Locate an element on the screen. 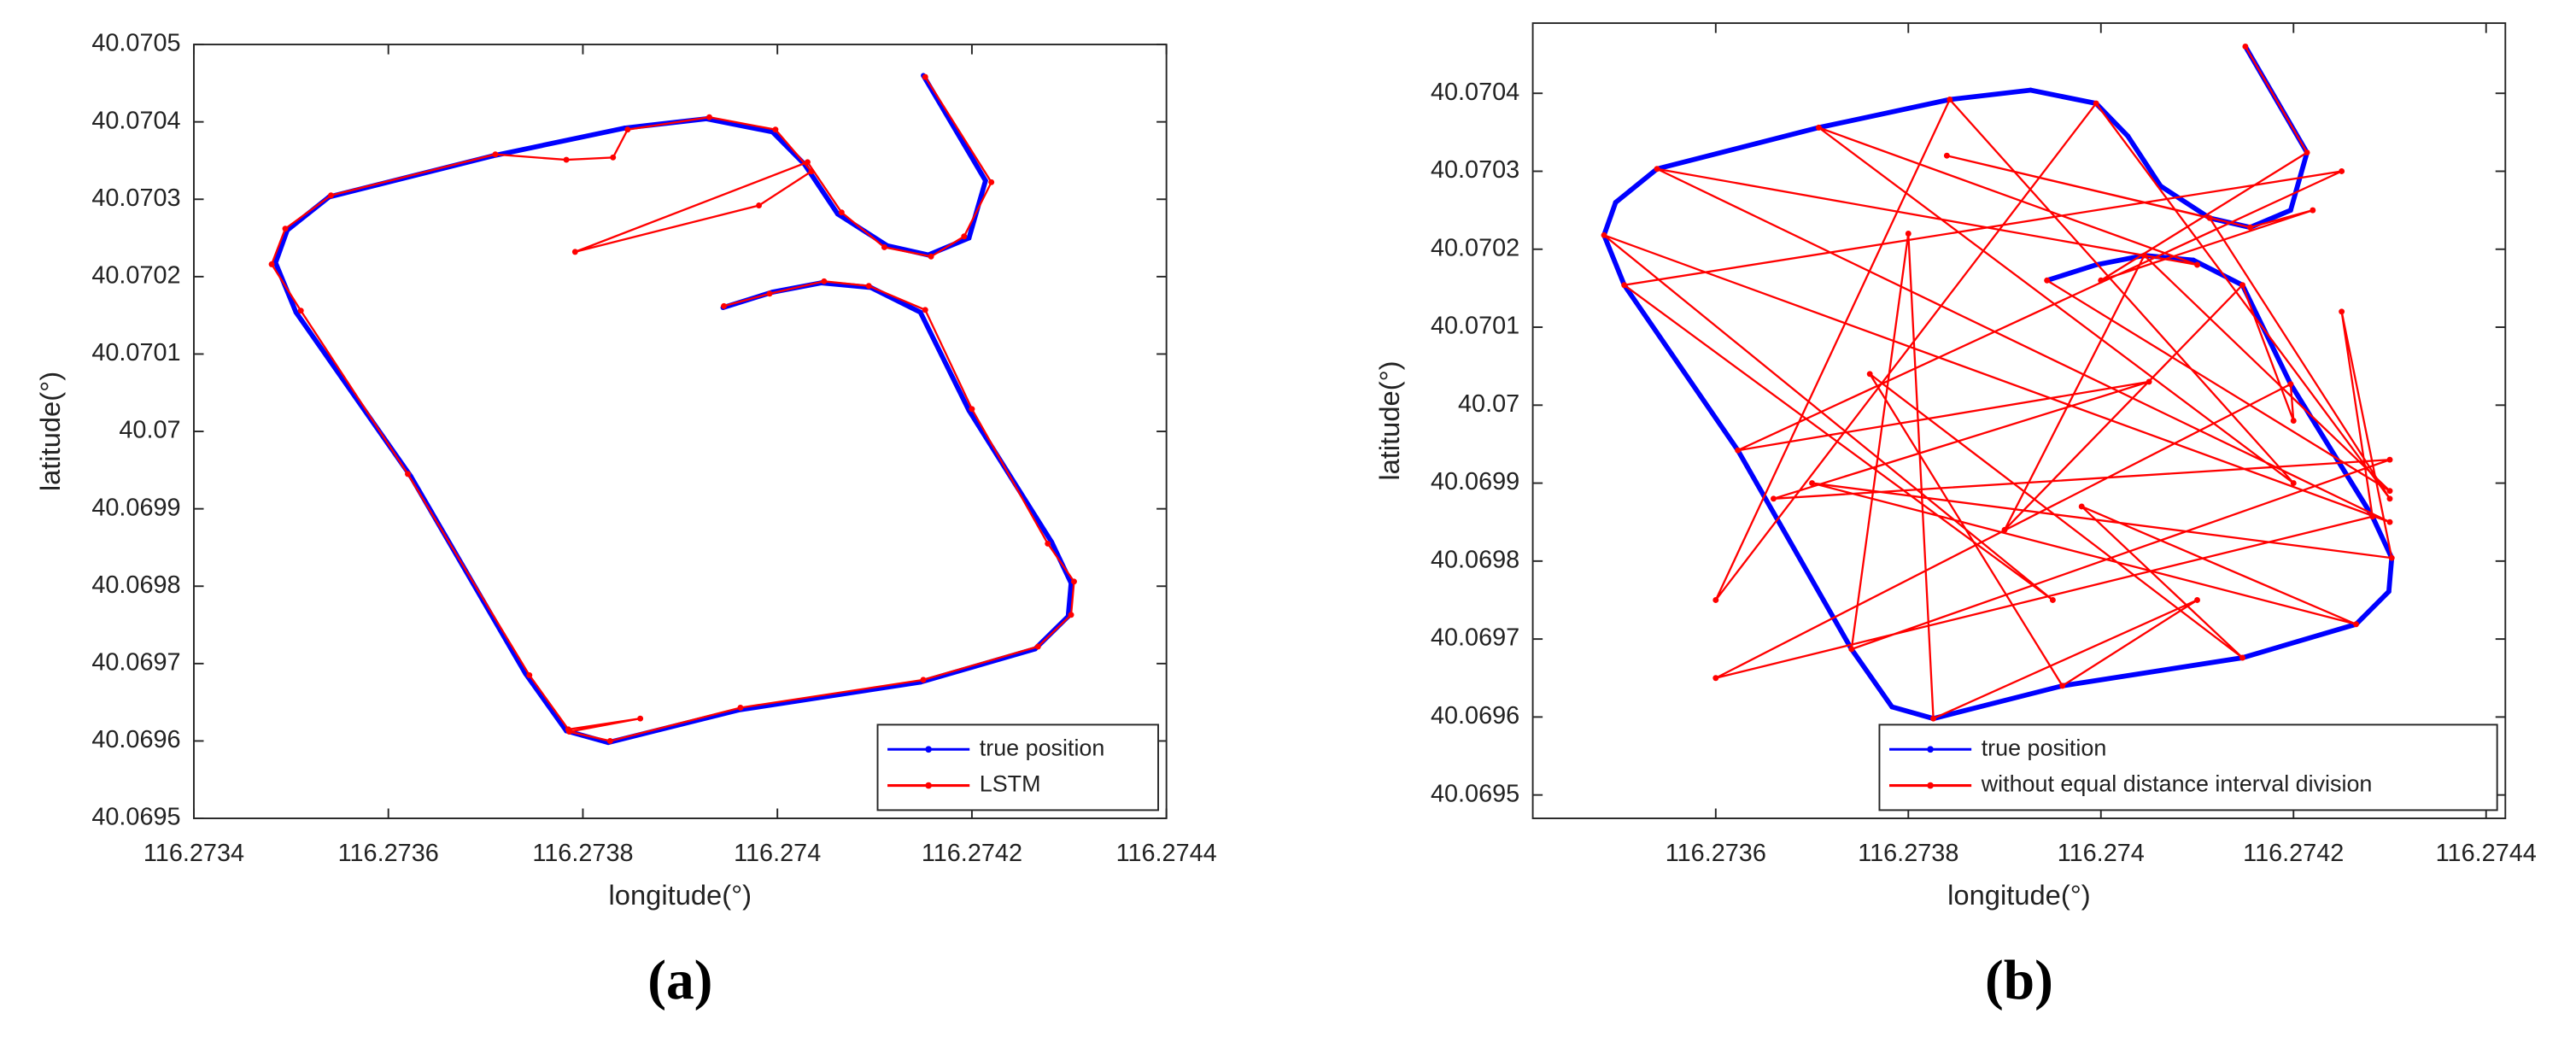  panel-label: (a) is located at coordinates (679, 981).